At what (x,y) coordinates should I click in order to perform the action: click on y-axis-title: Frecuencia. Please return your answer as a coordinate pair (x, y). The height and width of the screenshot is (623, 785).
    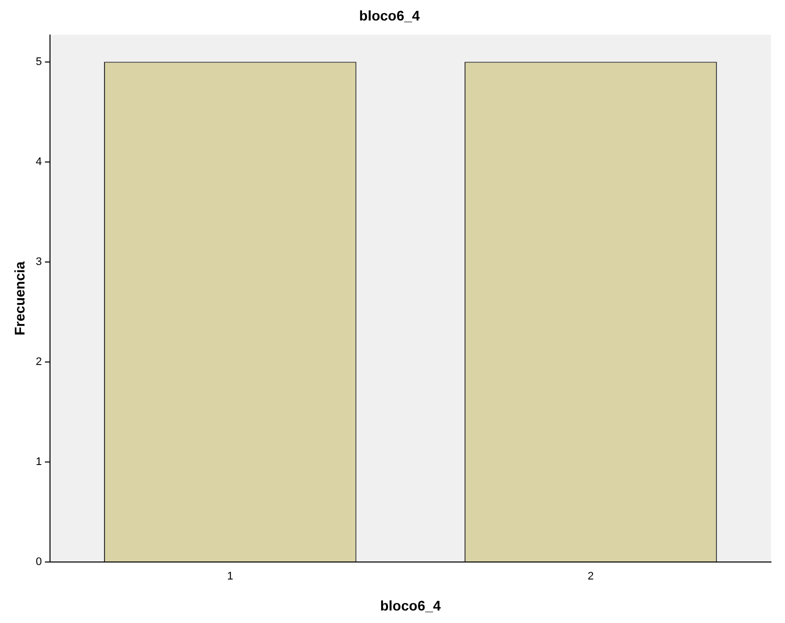
    Looking at the image, I should click on (19, 298).